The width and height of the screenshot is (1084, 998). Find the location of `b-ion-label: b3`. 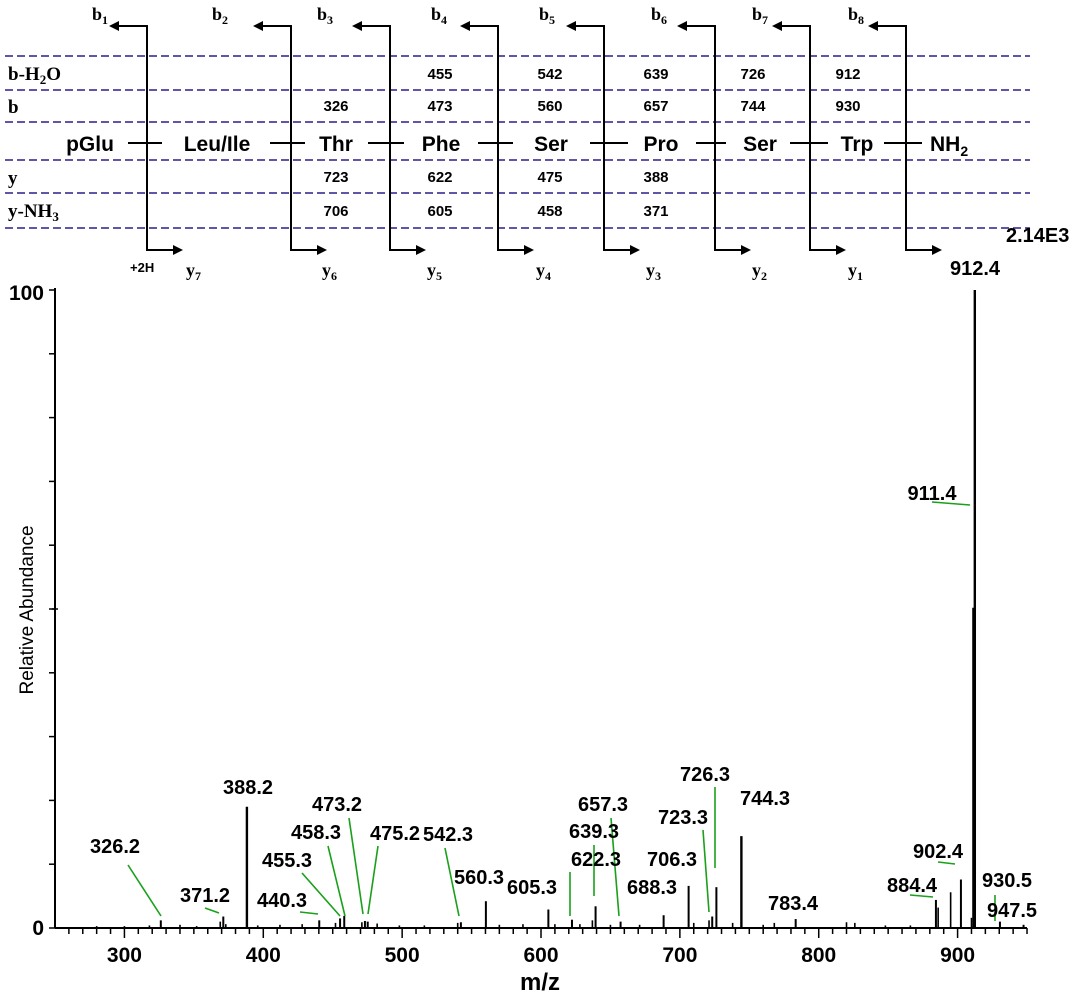

b-ion-label: b3 is located at coordinates (325, 15).